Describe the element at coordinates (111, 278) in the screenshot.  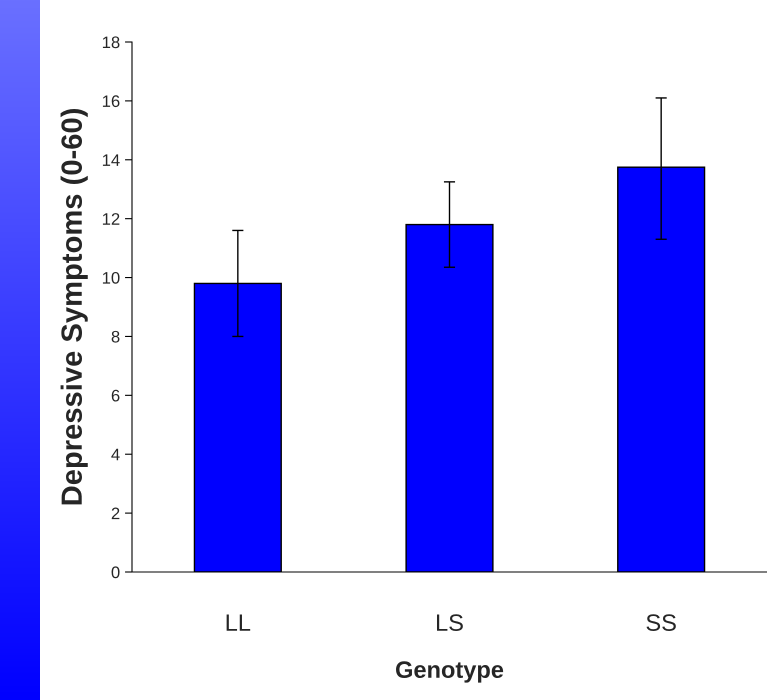
I see `y-tick-label: 10` at that location.